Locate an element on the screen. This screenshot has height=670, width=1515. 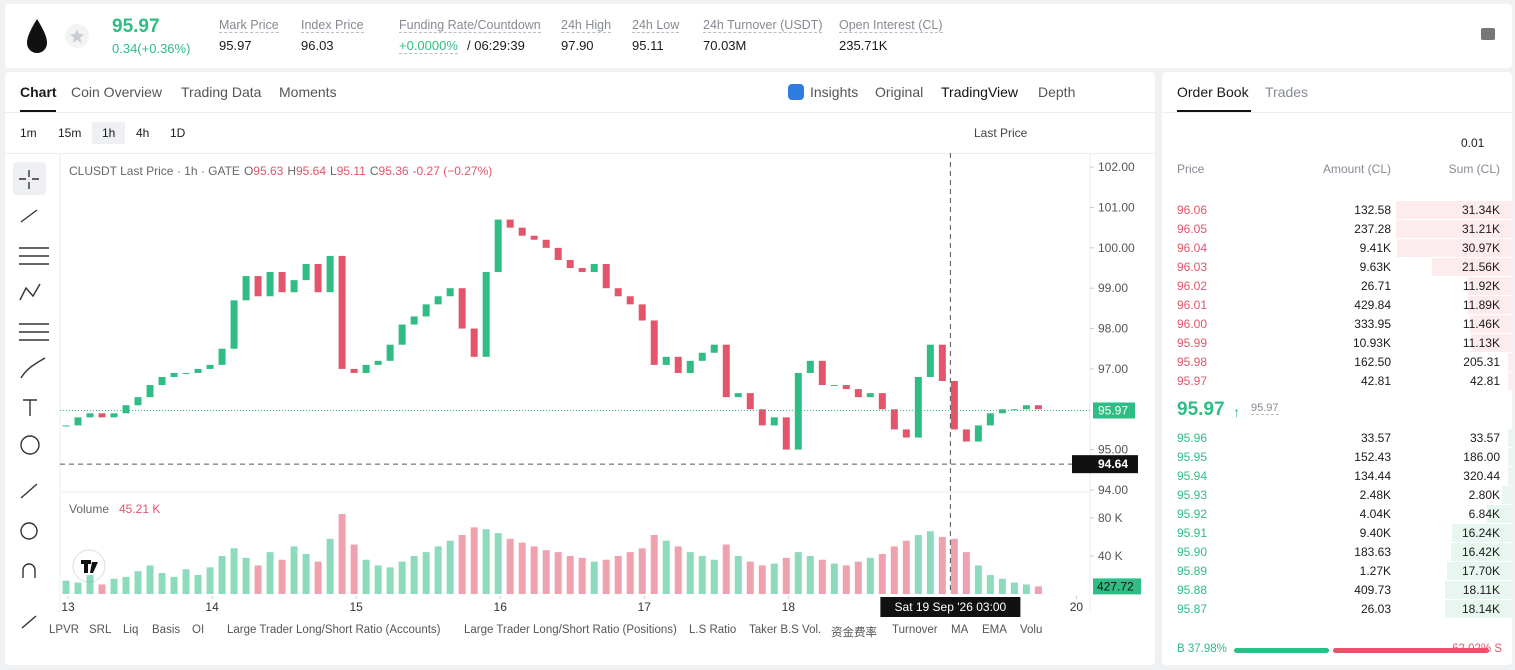
amount: 9.41K is located at coordinates (1375, 248).